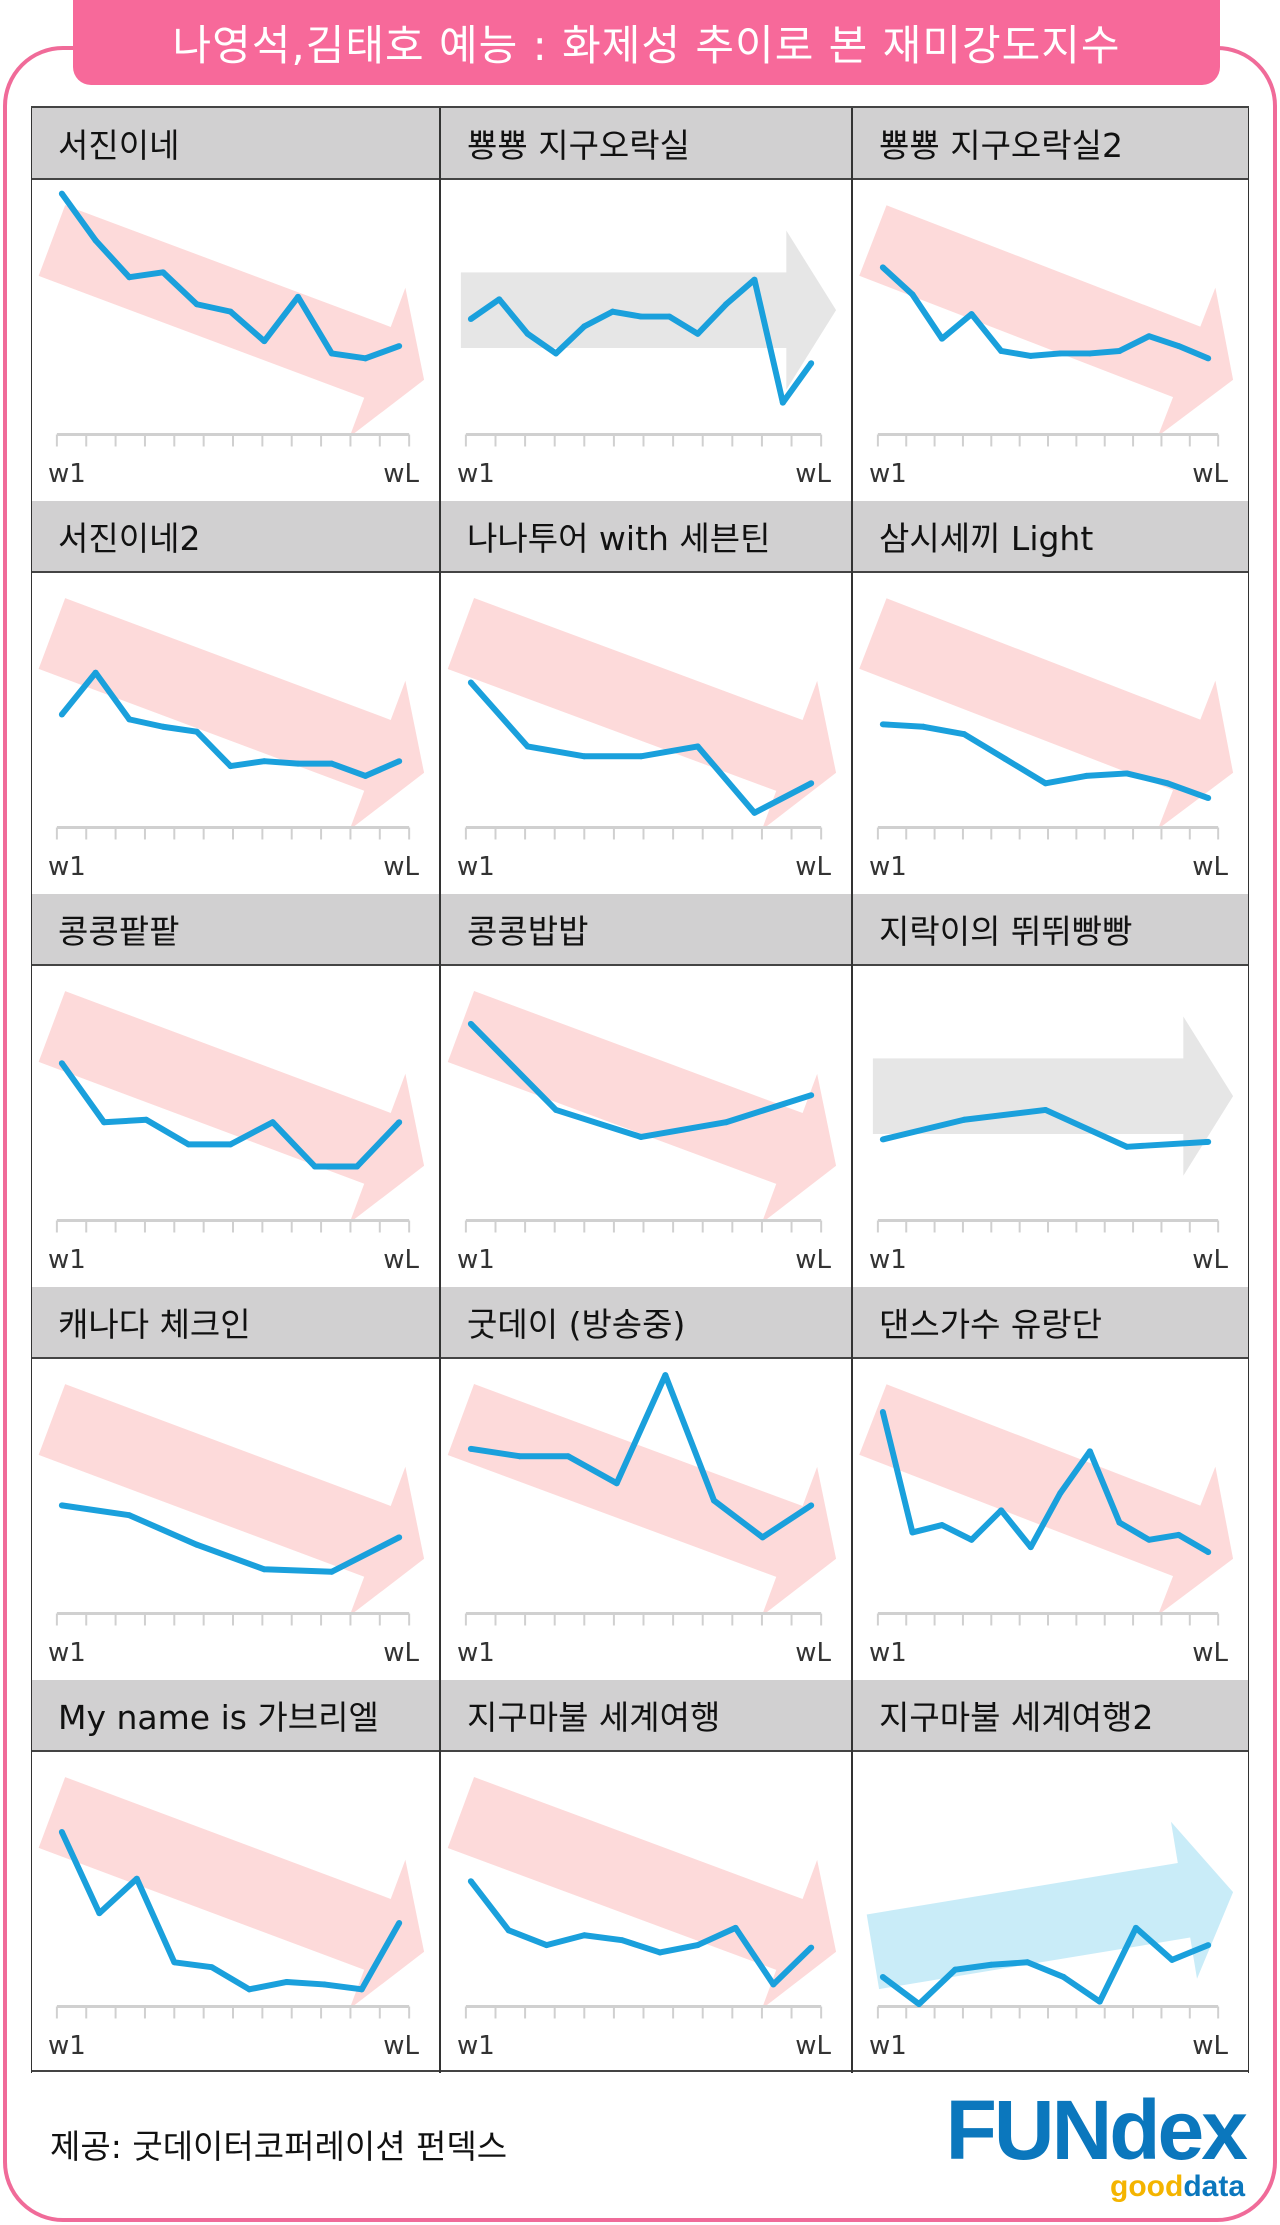  Describe the element at coordinates (1050, 1716) in the screenshot. I see `chart-title: 지구마불 세계여행2` at that location.